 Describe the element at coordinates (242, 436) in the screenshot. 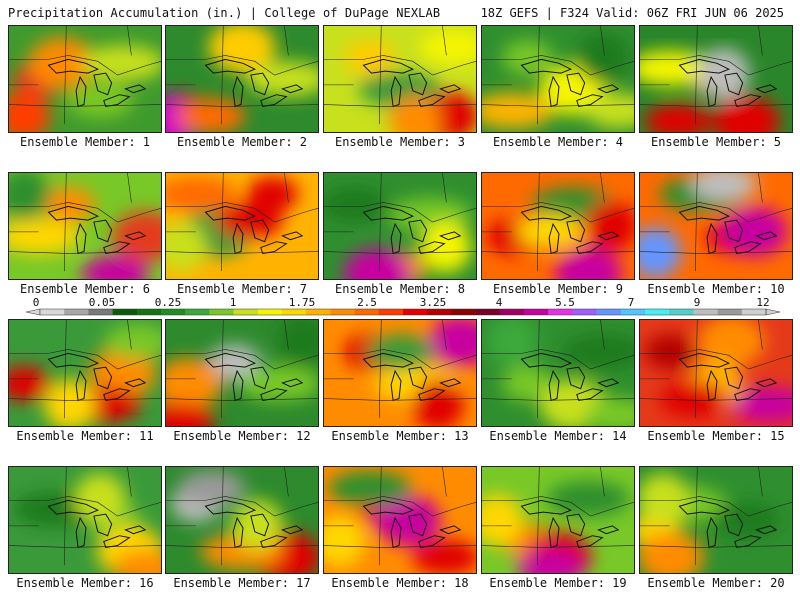

I see `ensemble-member-label: Ensemble Member: 12` at that location.